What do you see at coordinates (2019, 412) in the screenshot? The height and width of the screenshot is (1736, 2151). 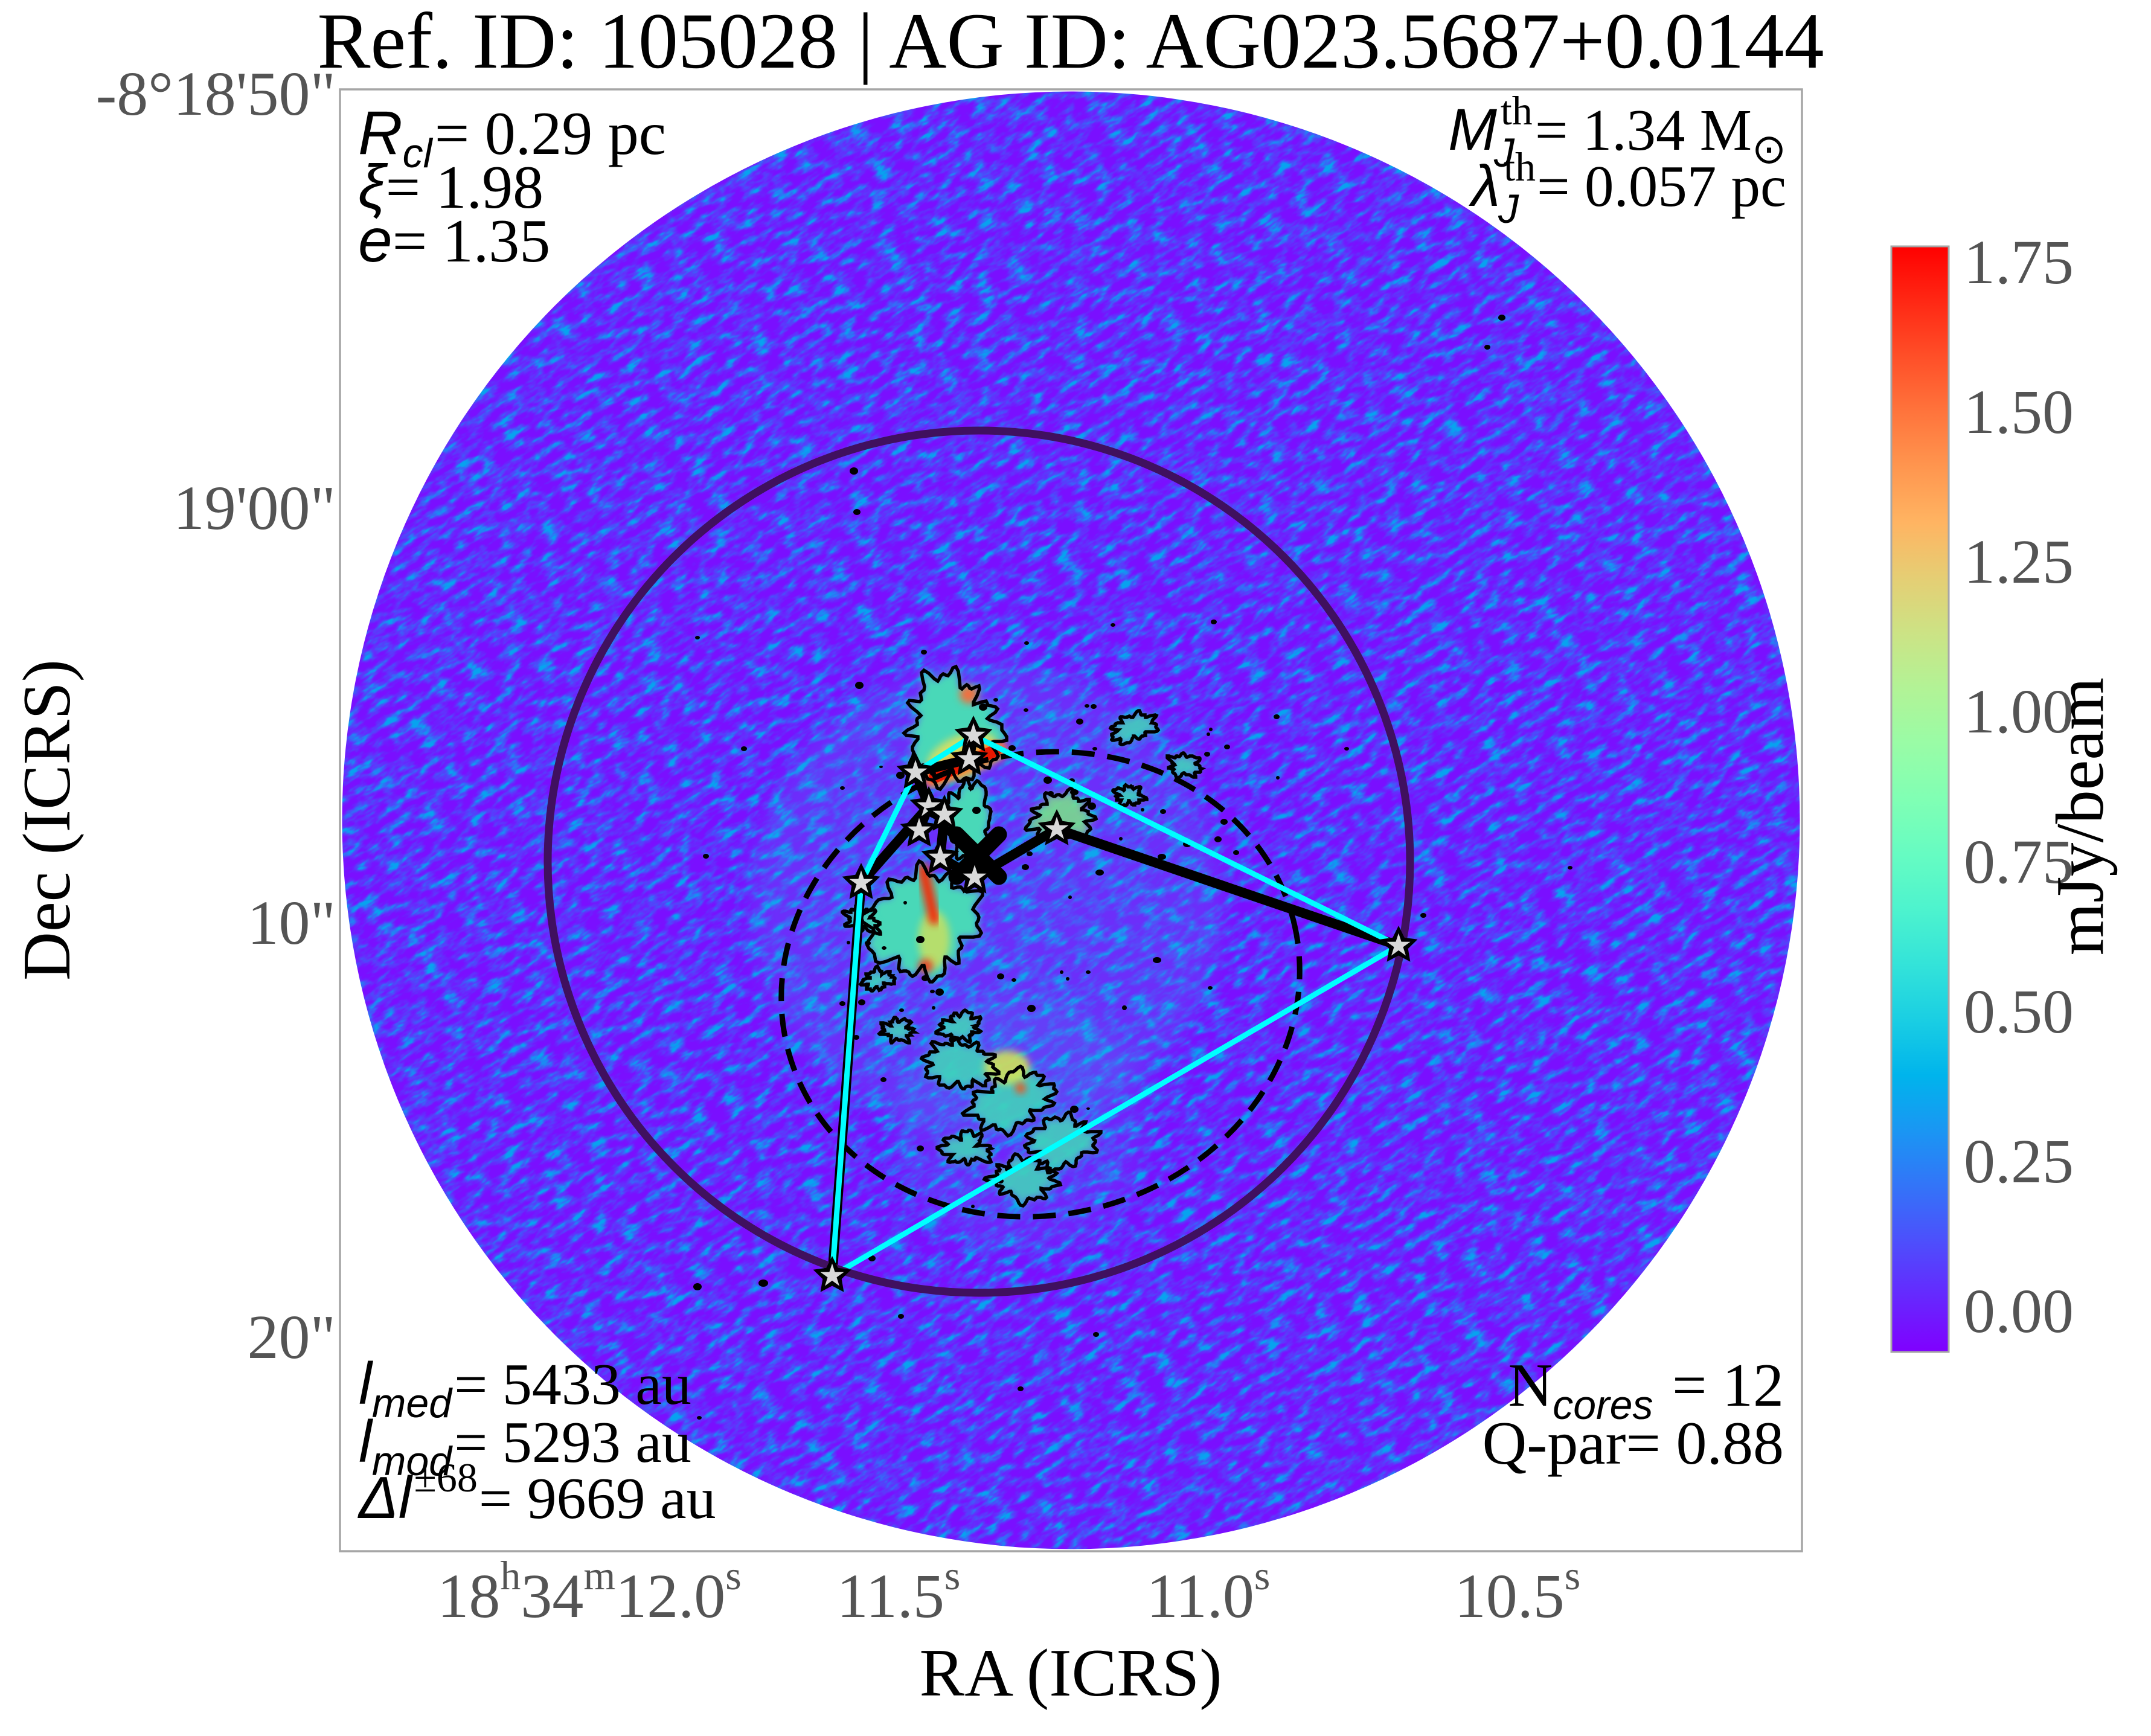 I see `svg-text: 1.50` at bounding box center [2019, 412].